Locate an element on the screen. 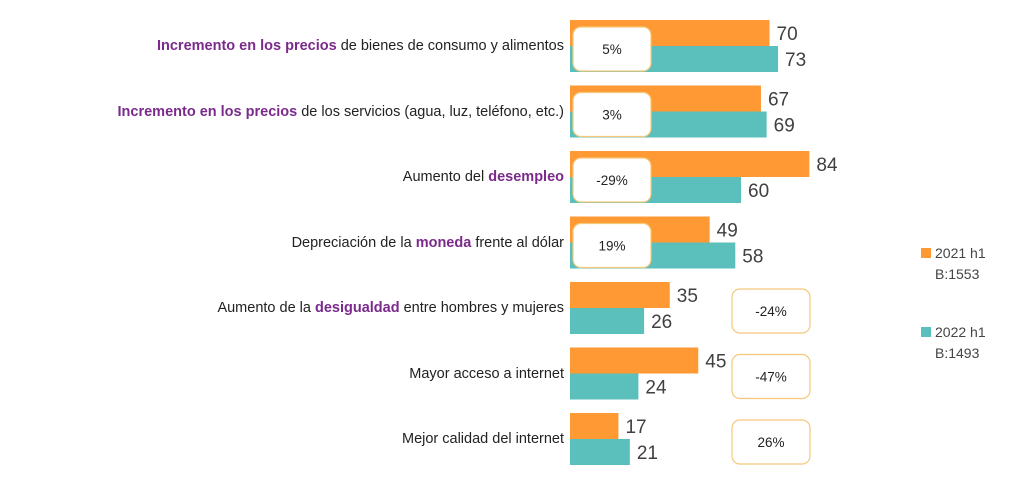 Image resolution: width=1024 pixels, height=490 pixels. legend-base: B:1553 is located at coordinates (957, 274).